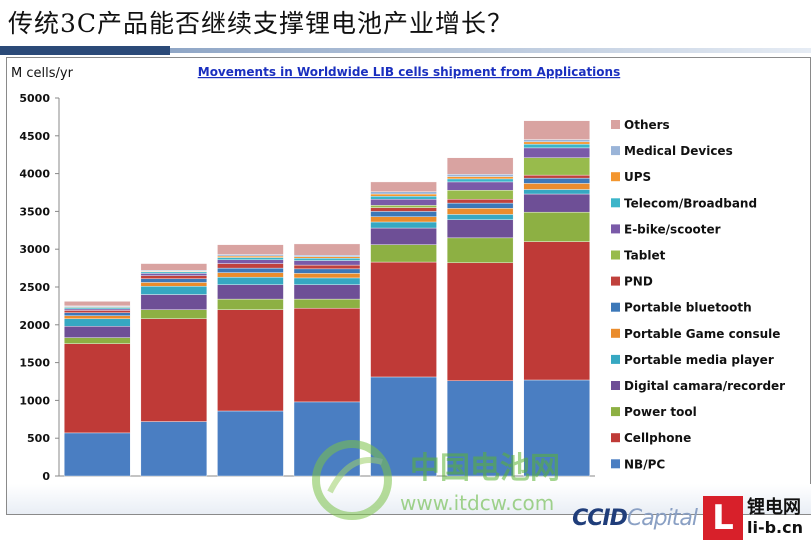 This screenshot has height=548, width=811. I want to click on slide-title: 传统3C产品能否继续支撑锂电池产业增长？, so click(261, 23).